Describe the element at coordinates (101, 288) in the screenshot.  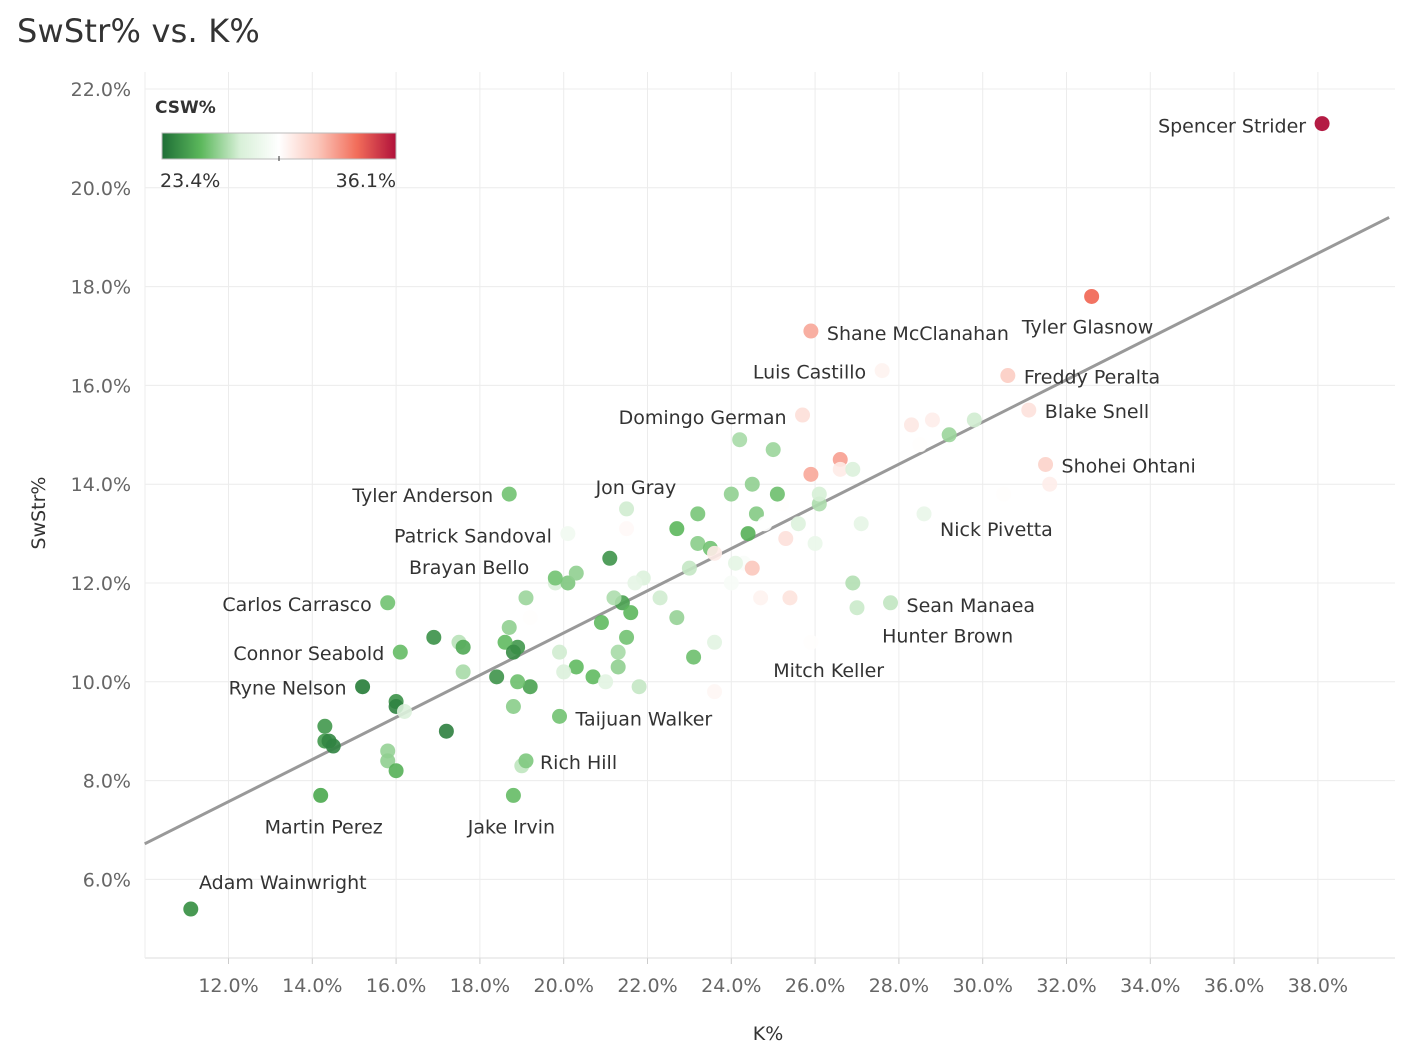
I see `y-tick-label: 18.0%` at that location.